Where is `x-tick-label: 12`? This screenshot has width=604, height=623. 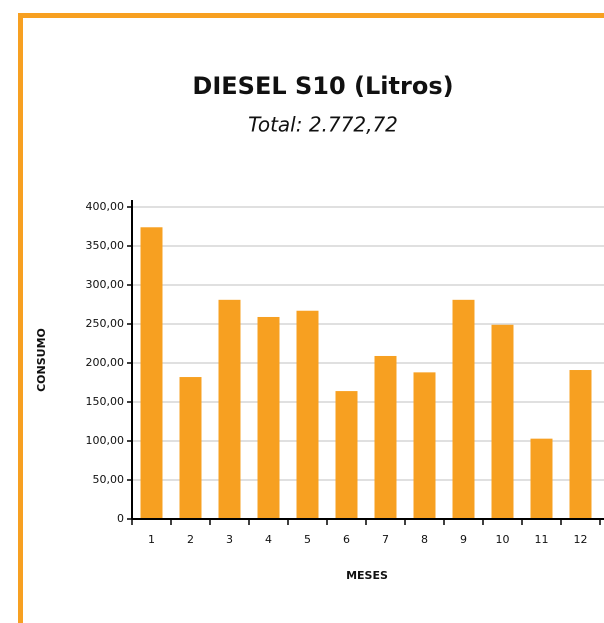
x-tick-label: 12 is located at coordinates (581, 539).